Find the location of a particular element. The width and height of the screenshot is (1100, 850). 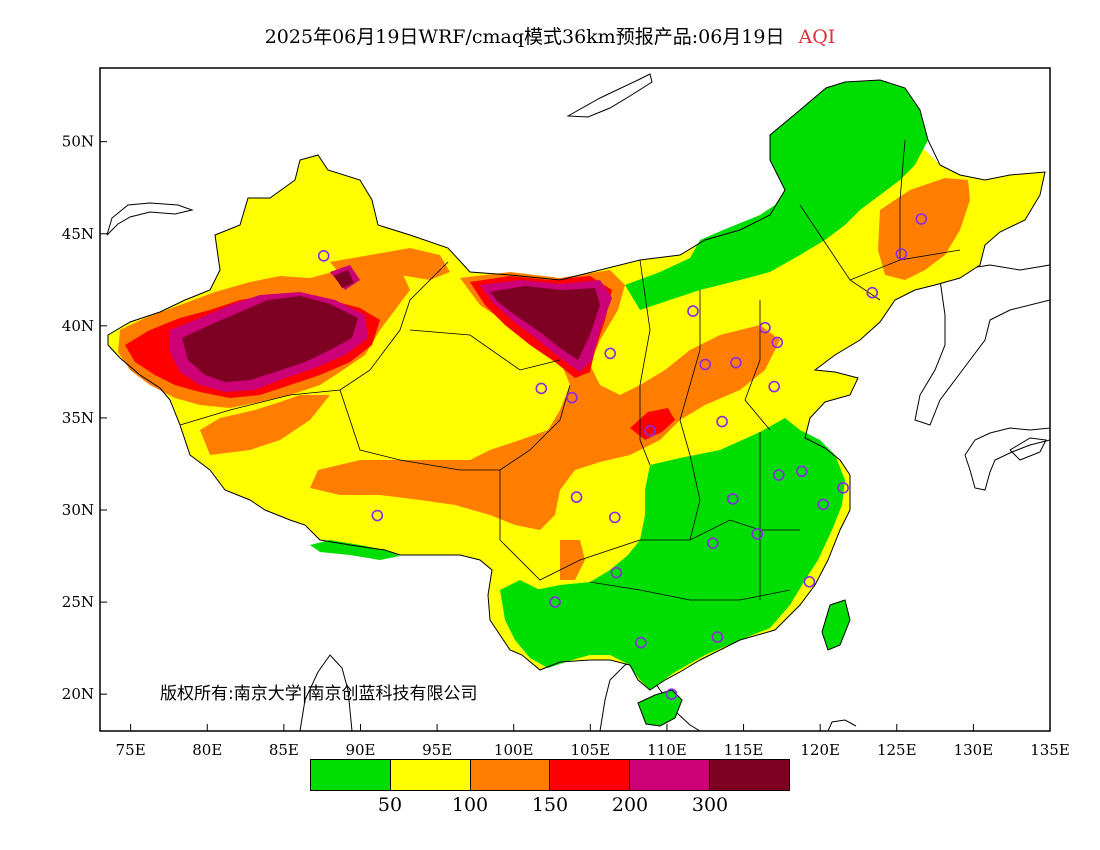

legend-label: 150 is located at coordinates (550, 805).